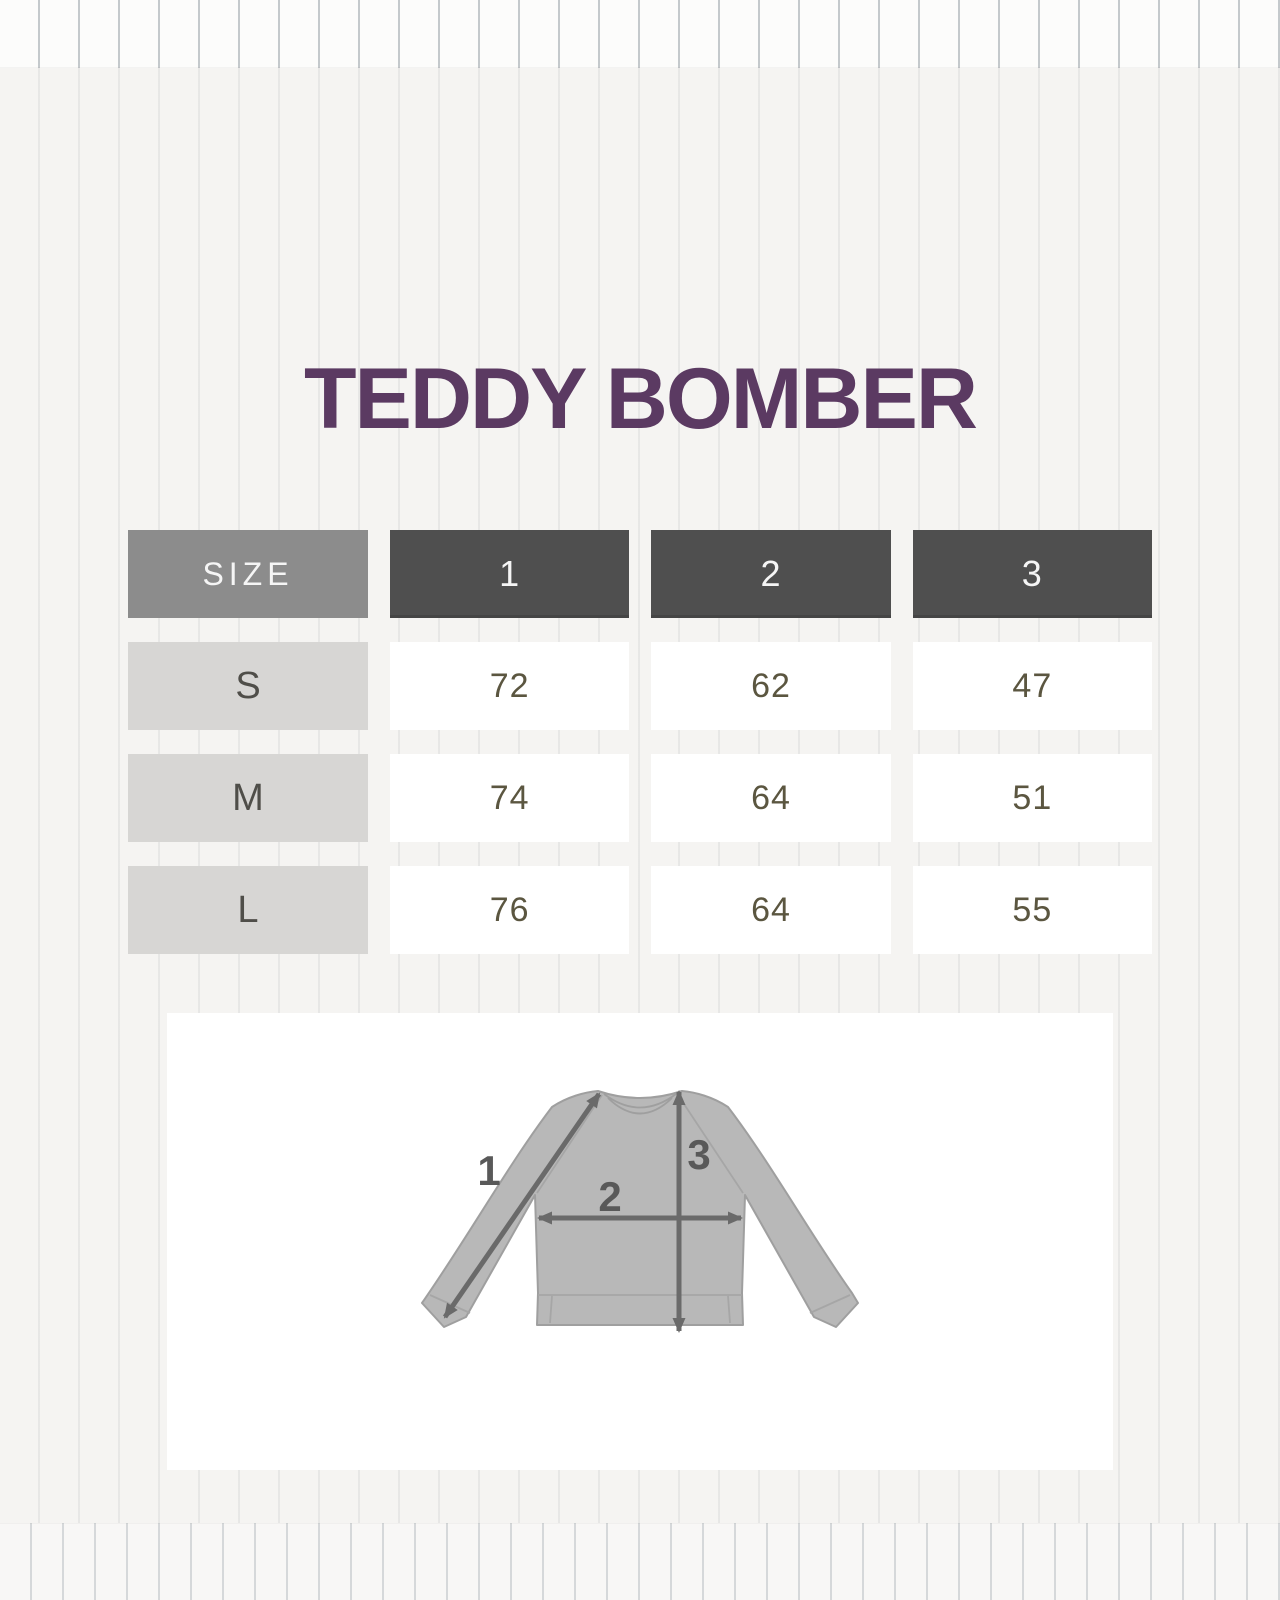  Describe the element at coordinates (698, 1154) in the screenshot. I see `length-arrow-label: 3` at that location.